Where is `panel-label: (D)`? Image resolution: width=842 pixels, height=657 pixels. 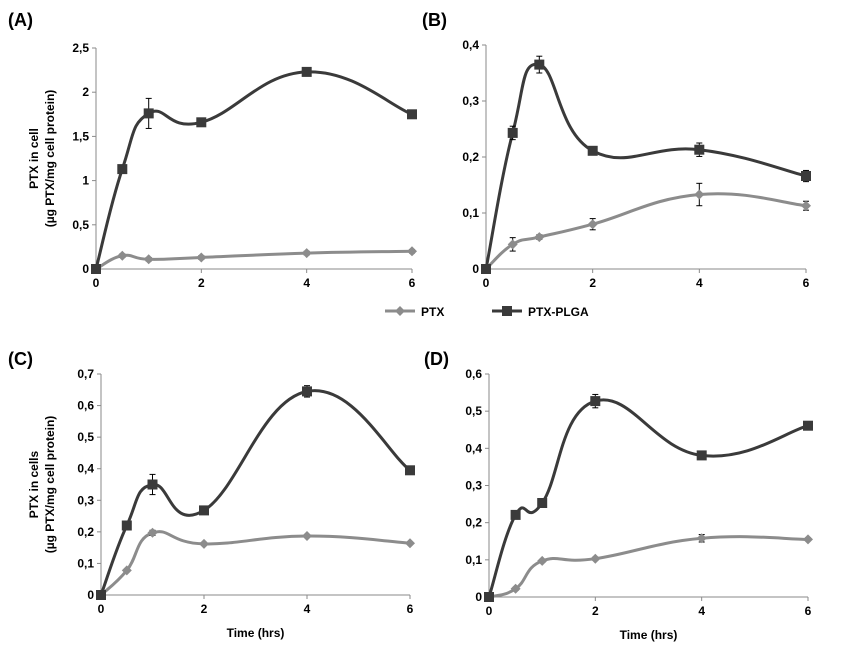 panel-label: (D) is located at coordinates (436, 359).